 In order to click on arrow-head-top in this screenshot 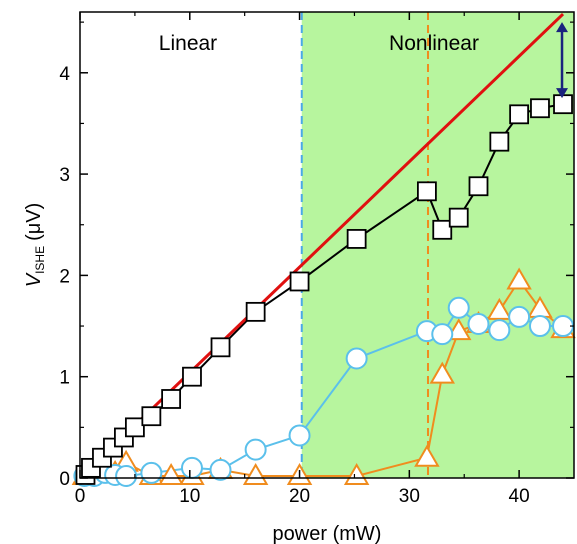, I will do `click(562, 27)`.